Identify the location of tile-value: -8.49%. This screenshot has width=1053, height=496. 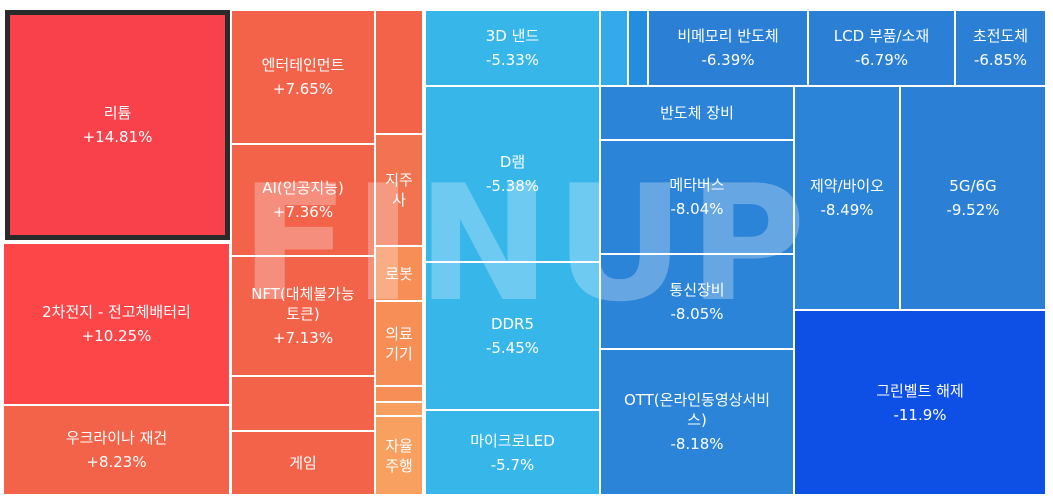
(847, 210).